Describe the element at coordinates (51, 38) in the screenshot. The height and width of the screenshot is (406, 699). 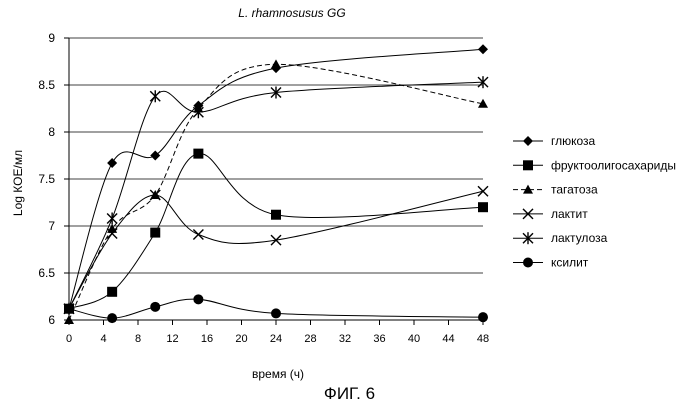
I see `y-tick-label: 9` at that location.